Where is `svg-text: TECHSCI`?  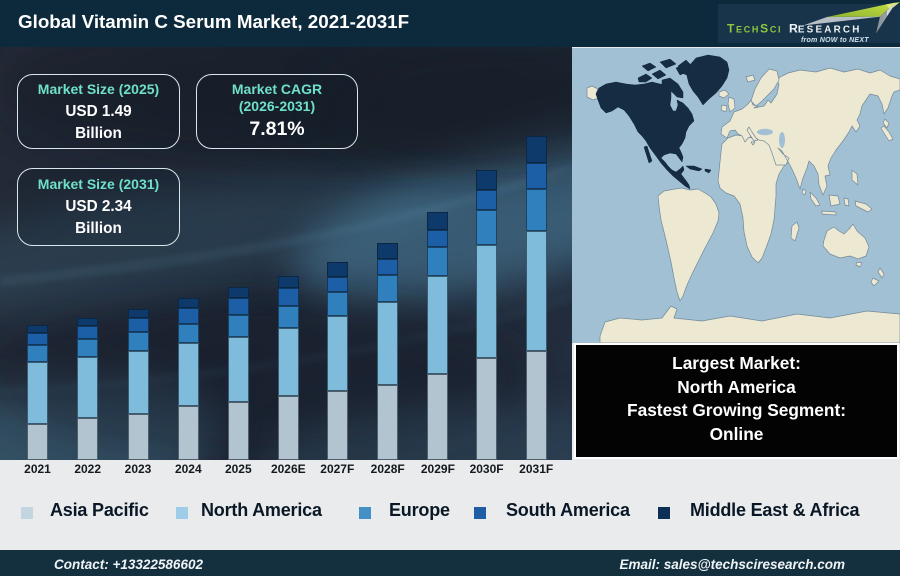
svg-text: TECHSCI is located at coordinates (754, 29).